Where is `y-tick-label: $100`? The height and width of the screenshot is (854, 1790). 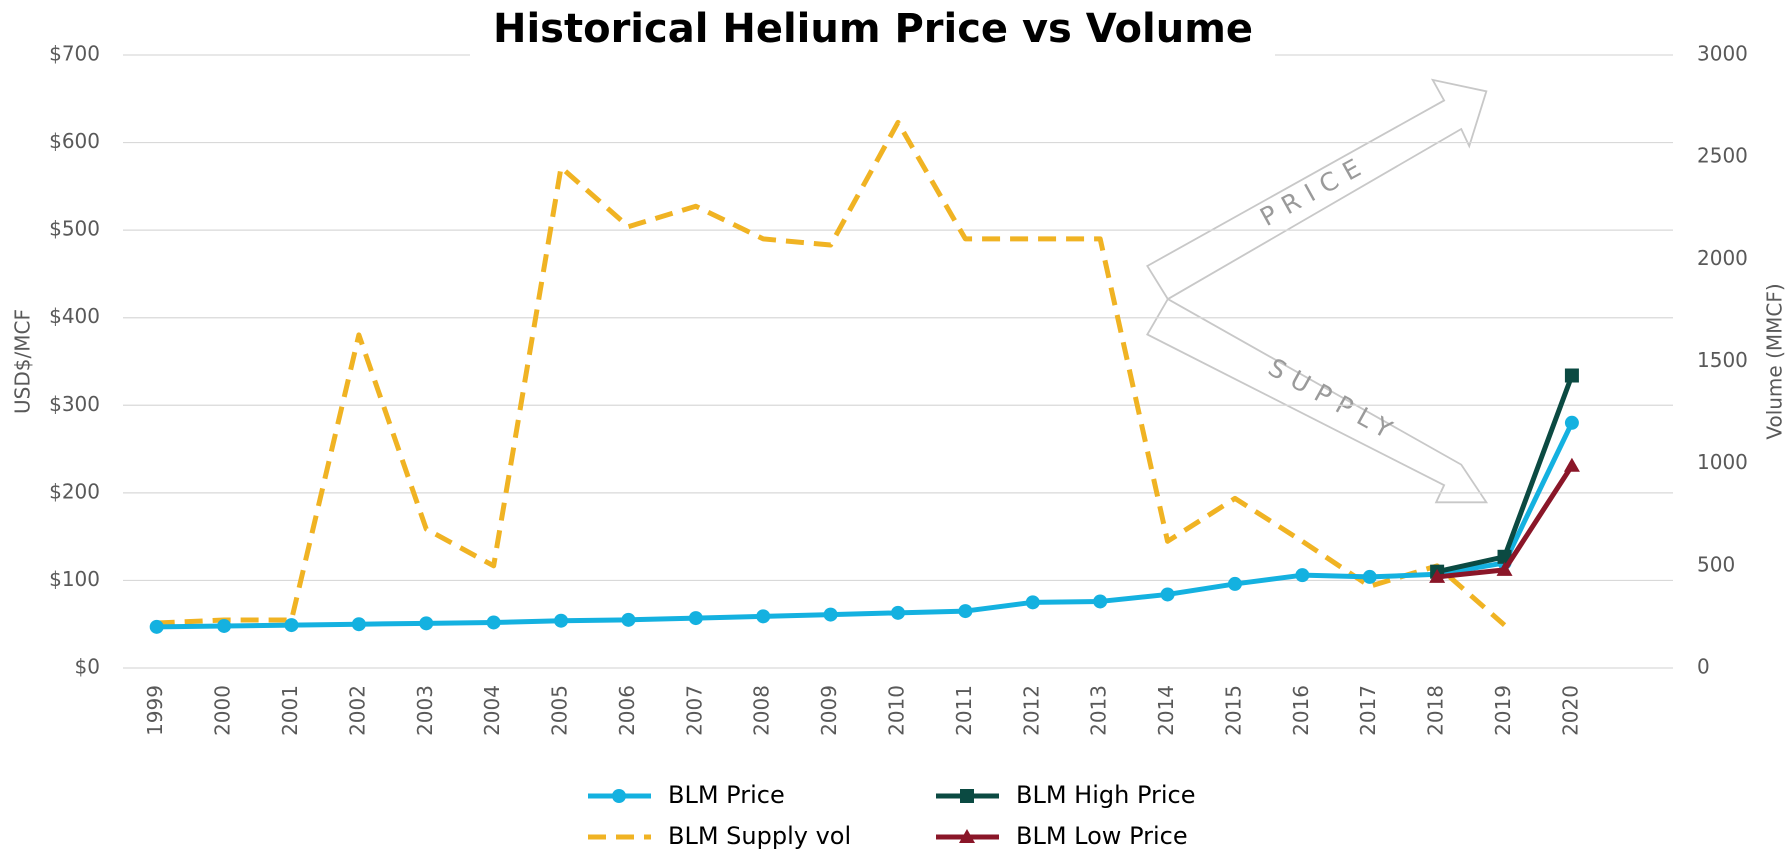 y-tick-label: $100 is located at coordinates (74, 579).